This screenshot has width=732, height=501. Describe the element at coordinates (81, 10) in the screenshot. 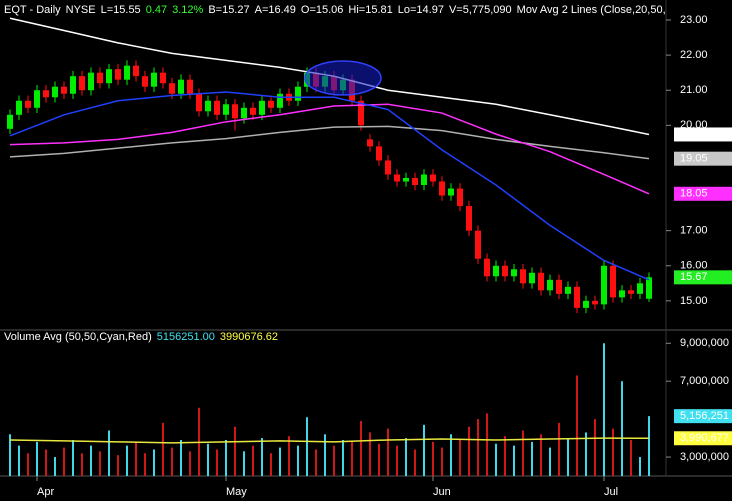

I see `header-item: NYSE` at that location.